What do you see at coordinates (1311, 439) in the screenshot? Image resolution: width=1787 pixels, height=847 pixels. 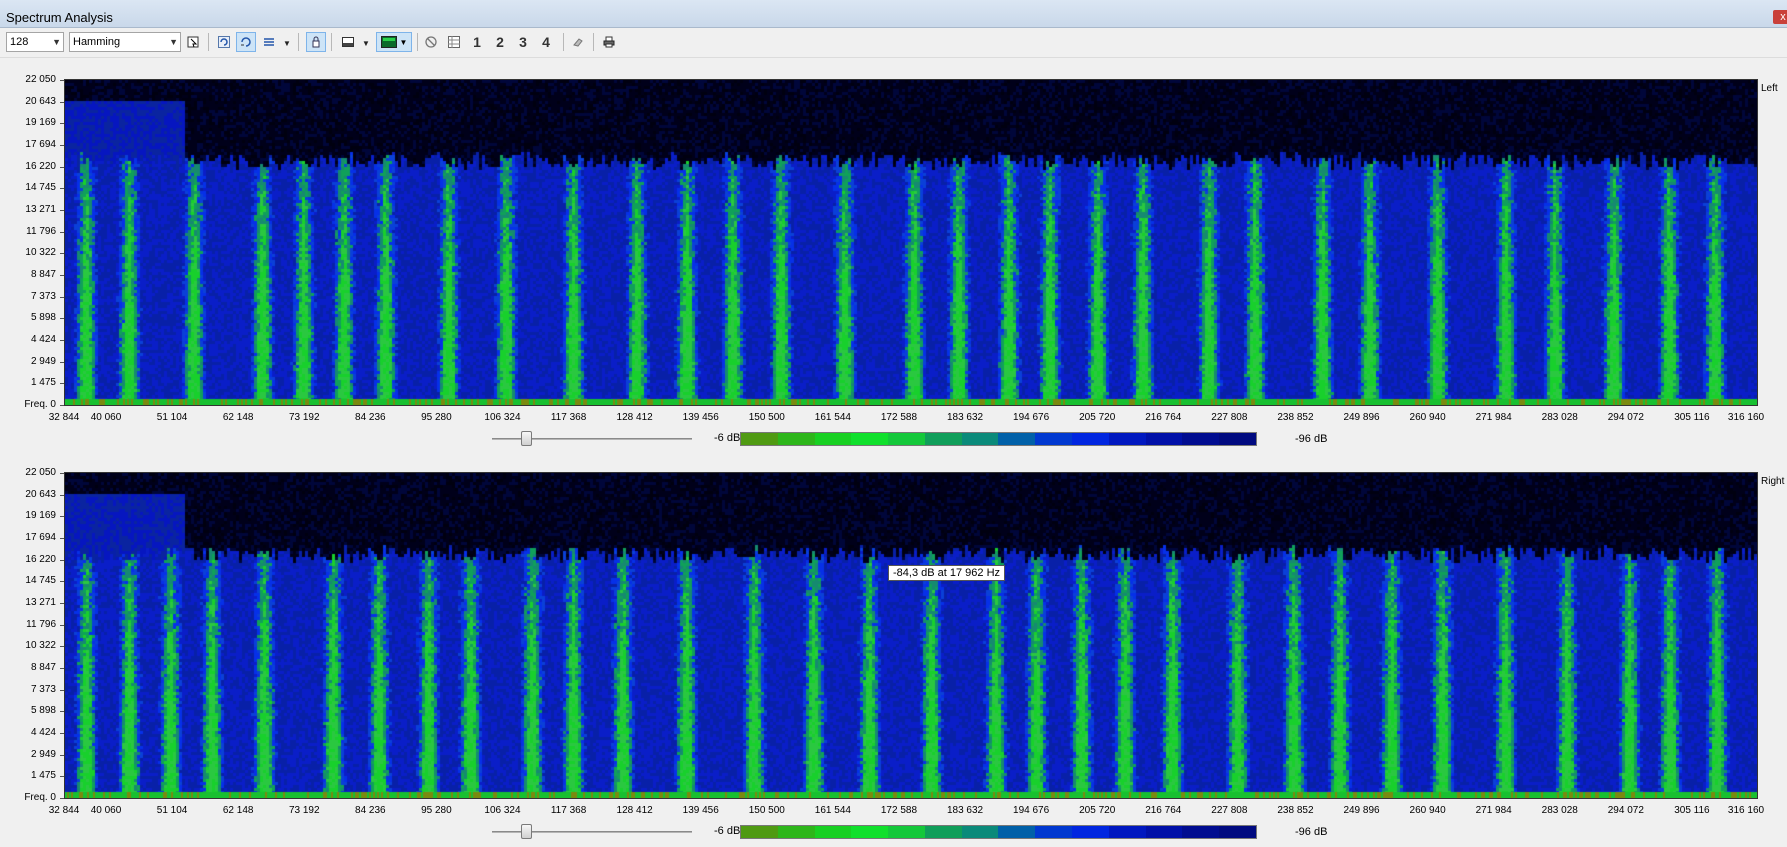 I see `db-min-label: -96 dB` at bounding box center [1311, 439].